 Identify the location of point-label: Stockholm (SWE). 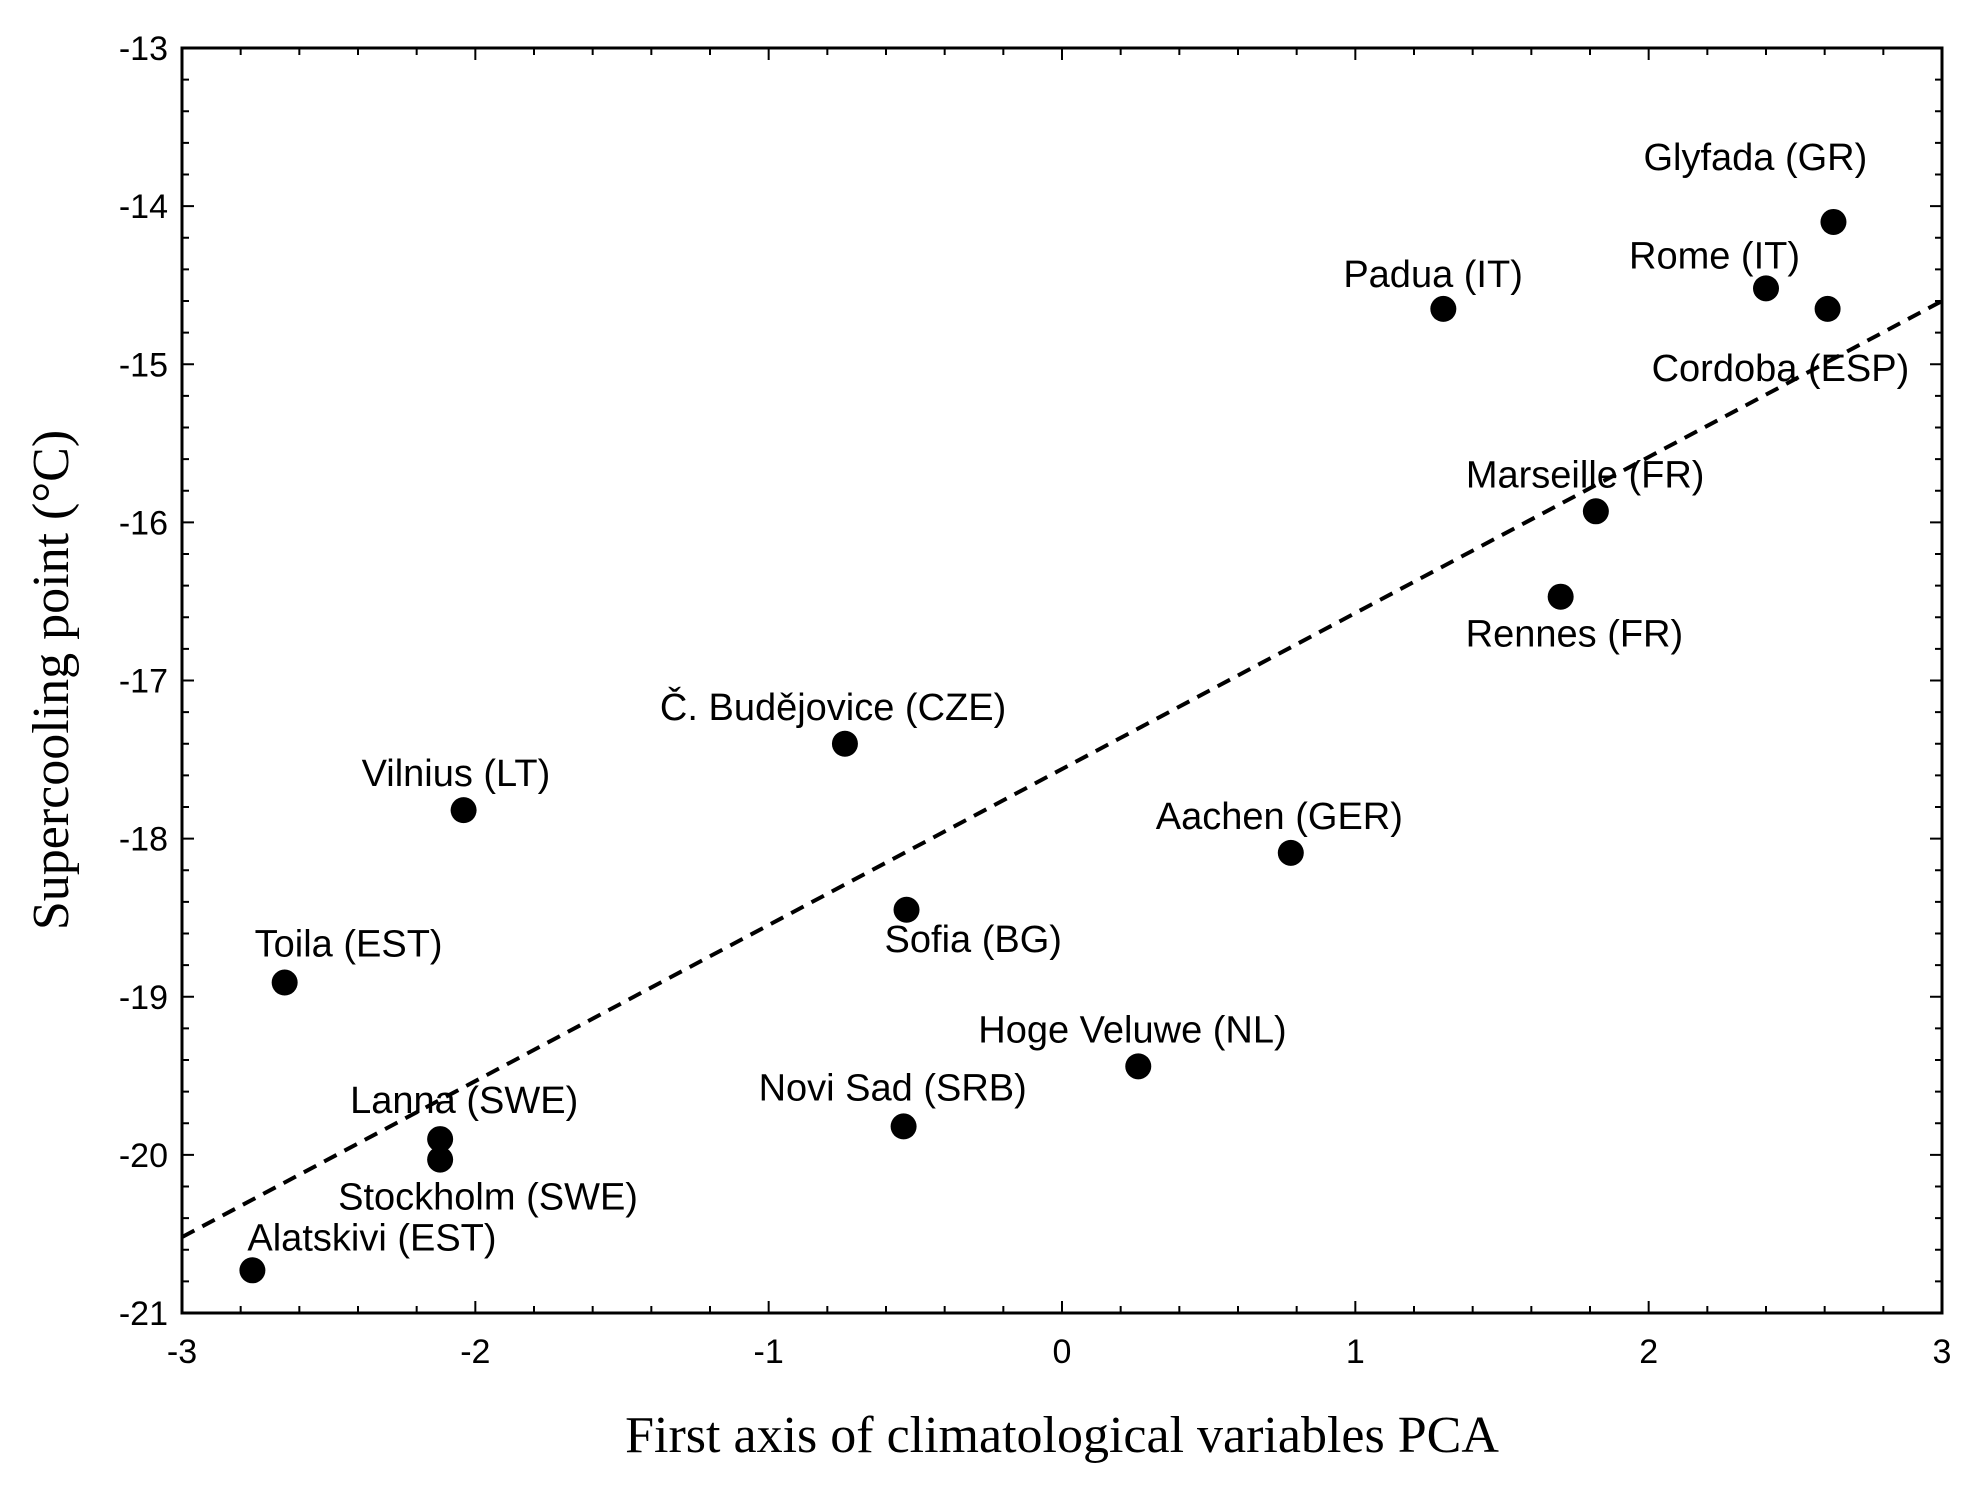
(488, 1198).